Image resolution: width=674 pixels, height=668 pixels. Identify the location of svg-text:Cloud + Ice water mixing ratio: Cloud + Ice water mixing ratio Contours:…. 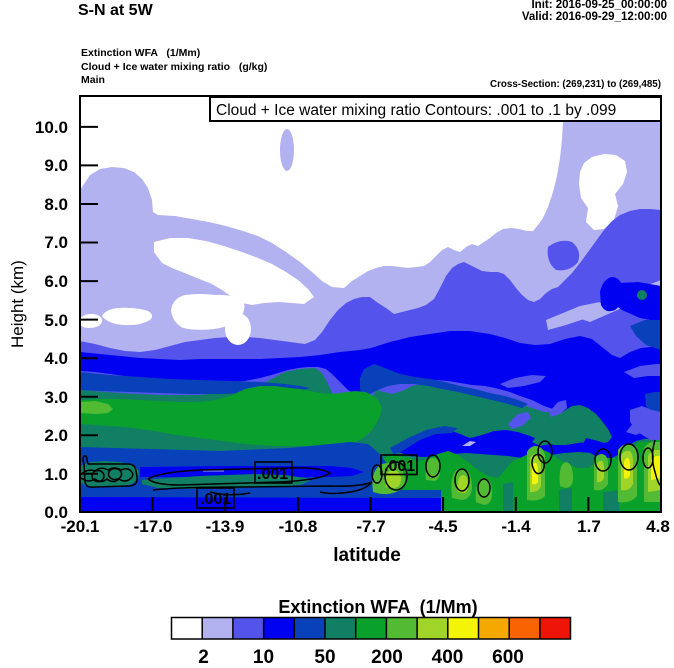
(416, 110).